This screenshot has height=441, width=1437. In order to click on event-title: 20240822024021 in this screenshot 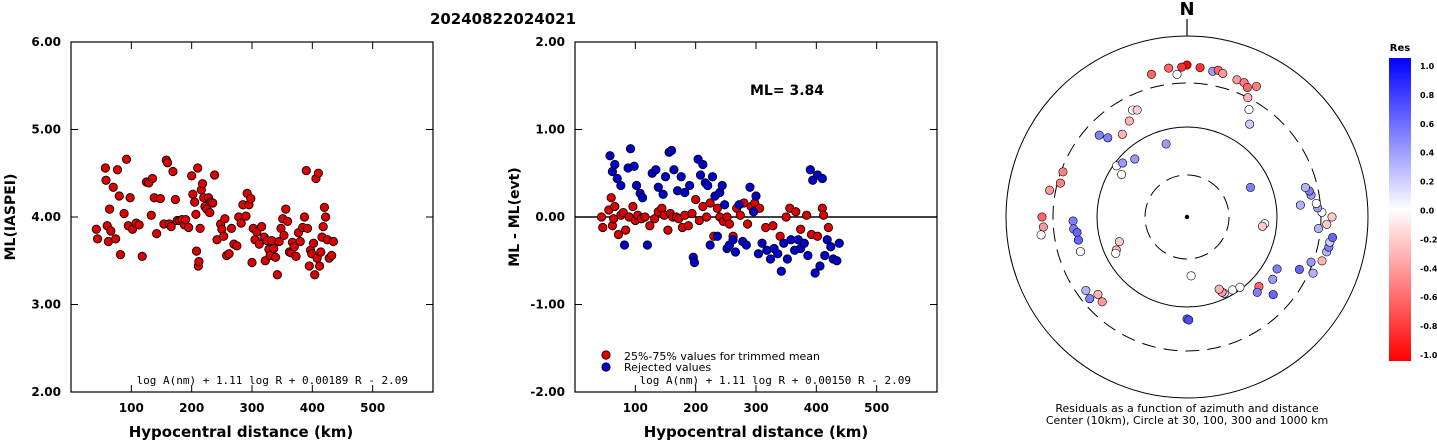, I will do `click(503, 19)`.